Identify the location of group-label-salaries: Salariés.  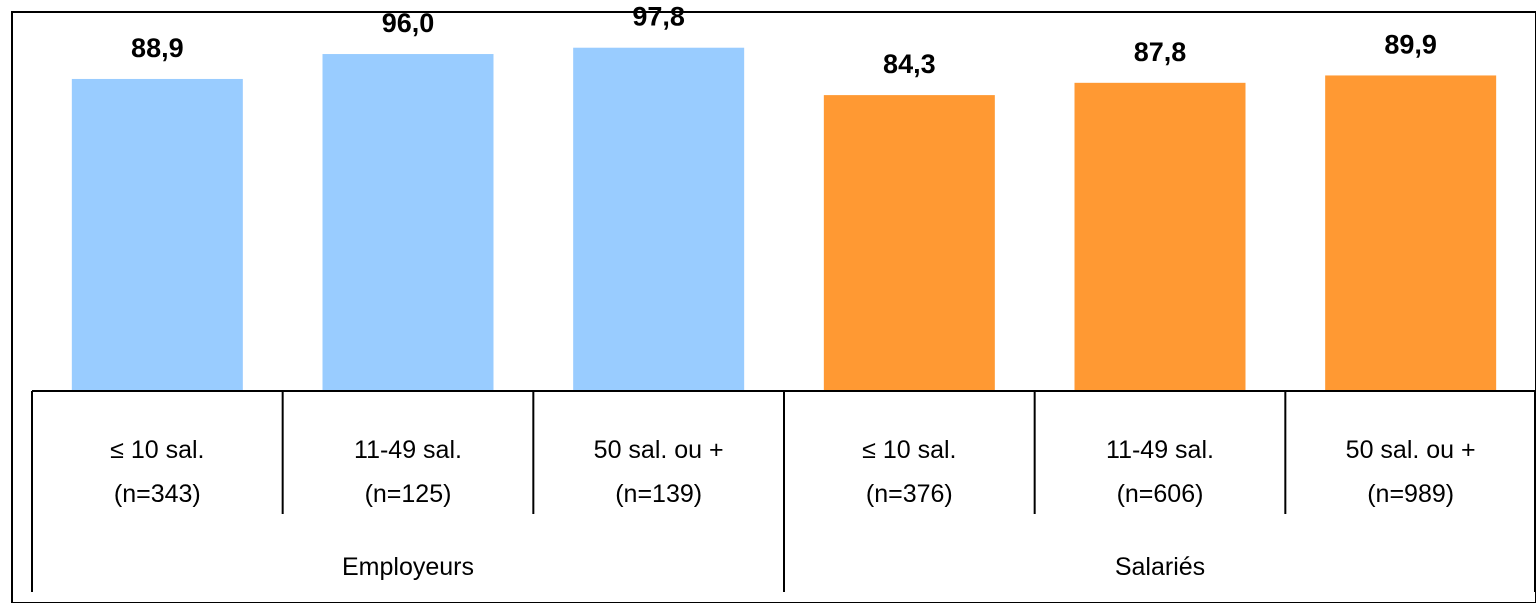
(1160, 567).